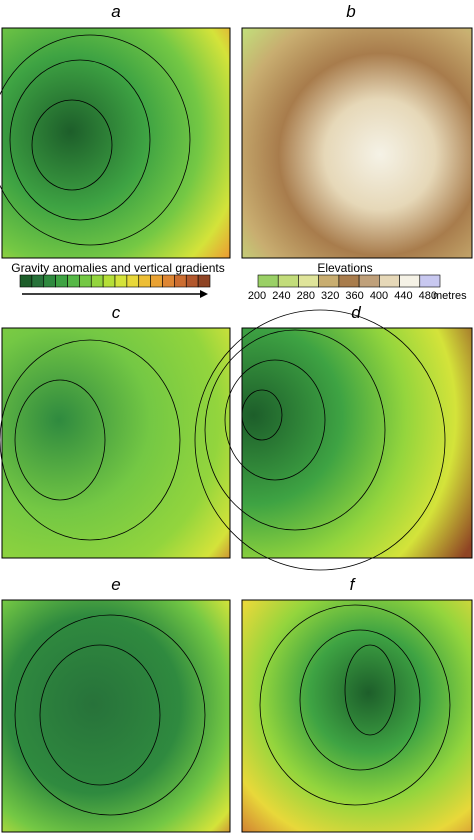 The width and height of the screenshot is (474, 840). What do you see at coordinates (330, 296) in the screenshot?
I see `tick-label: 320` at bounding box center [330, 296].